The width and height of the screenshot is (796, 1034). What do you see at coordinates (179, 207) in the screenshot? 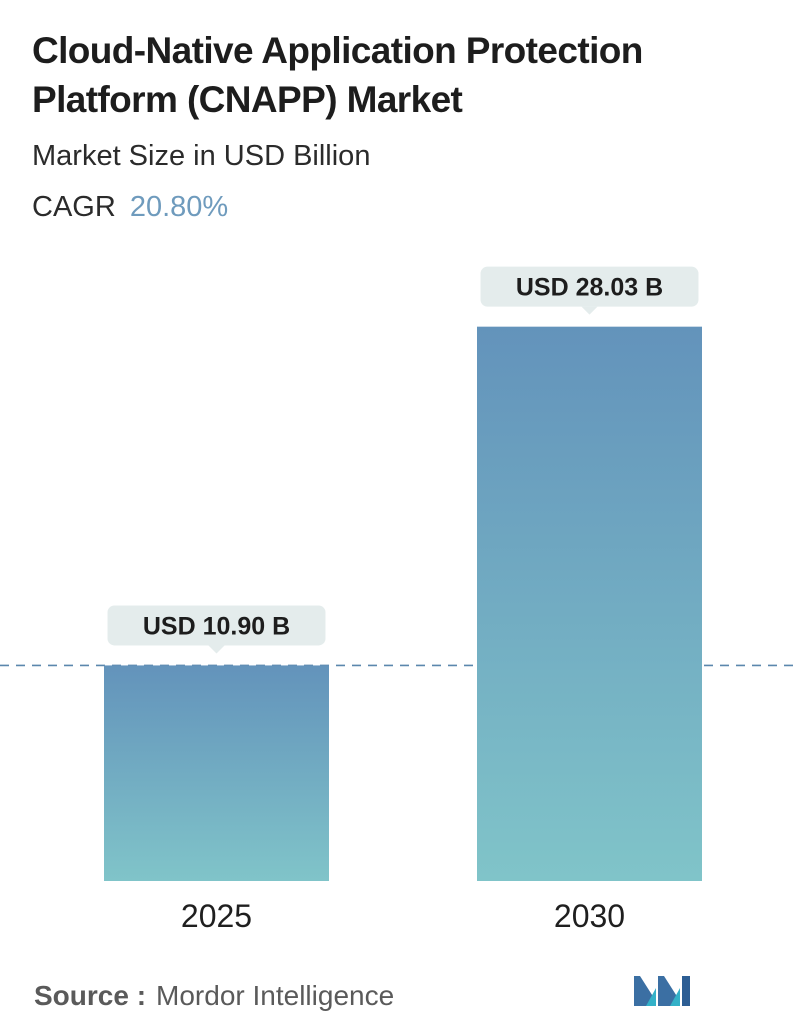
I see `cagr-value: 20.80%` at bounding box center [179, 207].